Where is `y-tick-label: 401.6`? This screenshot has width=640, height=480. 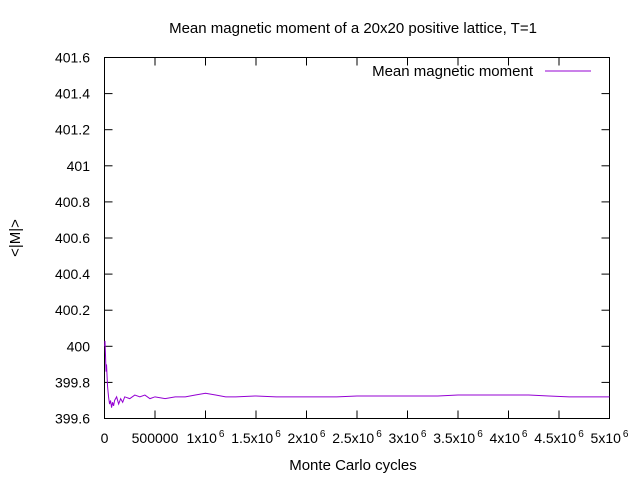
y-tick-label: 401.6 is located at coordinates (72, 58).